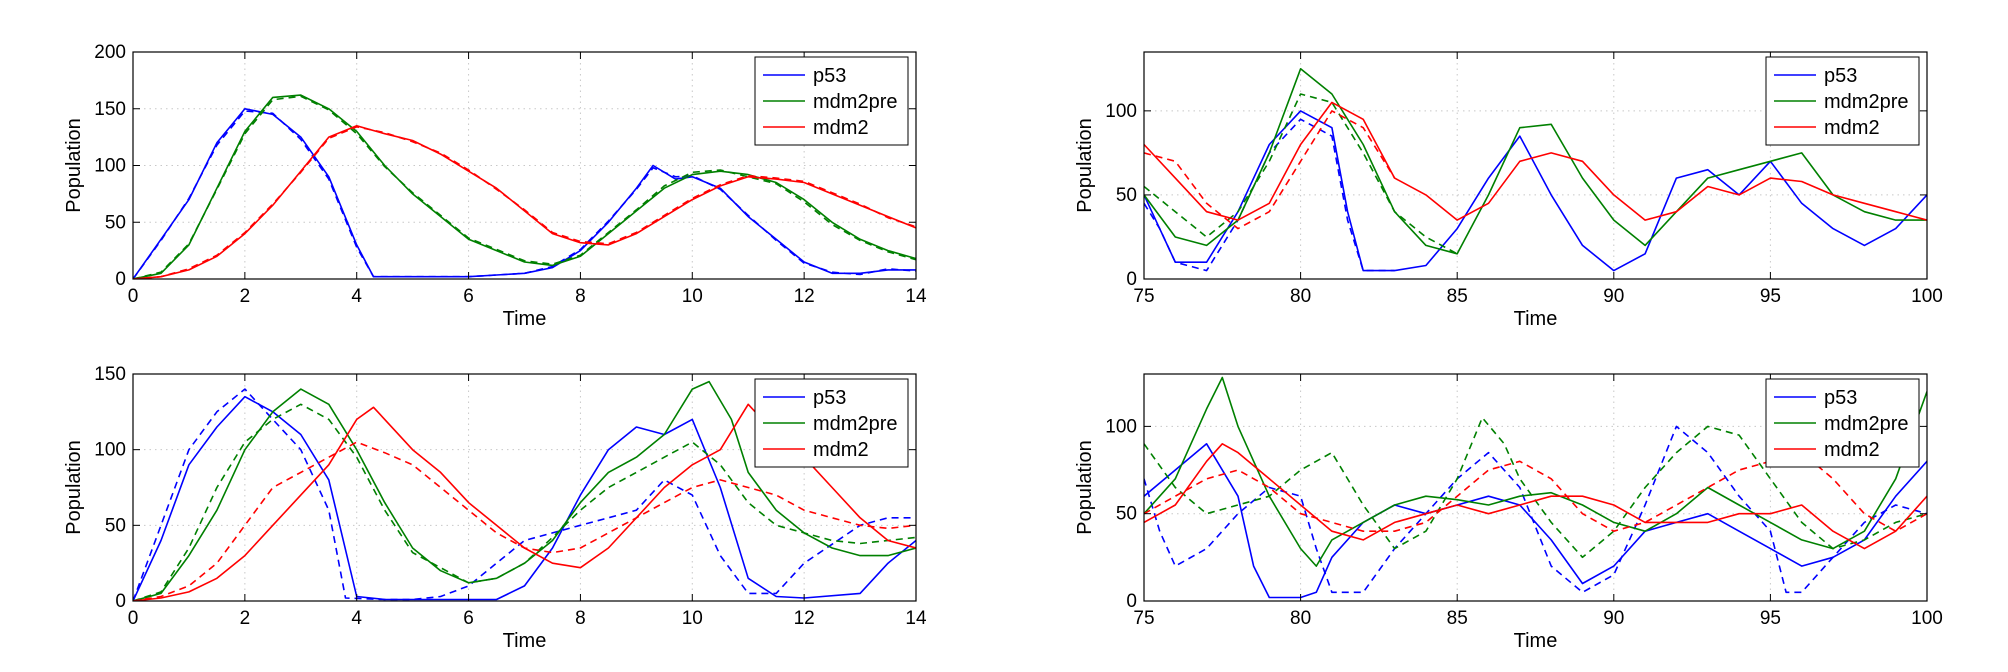 The height and width of the screenshot is (672, 2008). What do you see at coordinates (110, 52) in the screenshot?
I see `y-tick-label: 200` at bounding box center [110, 52].